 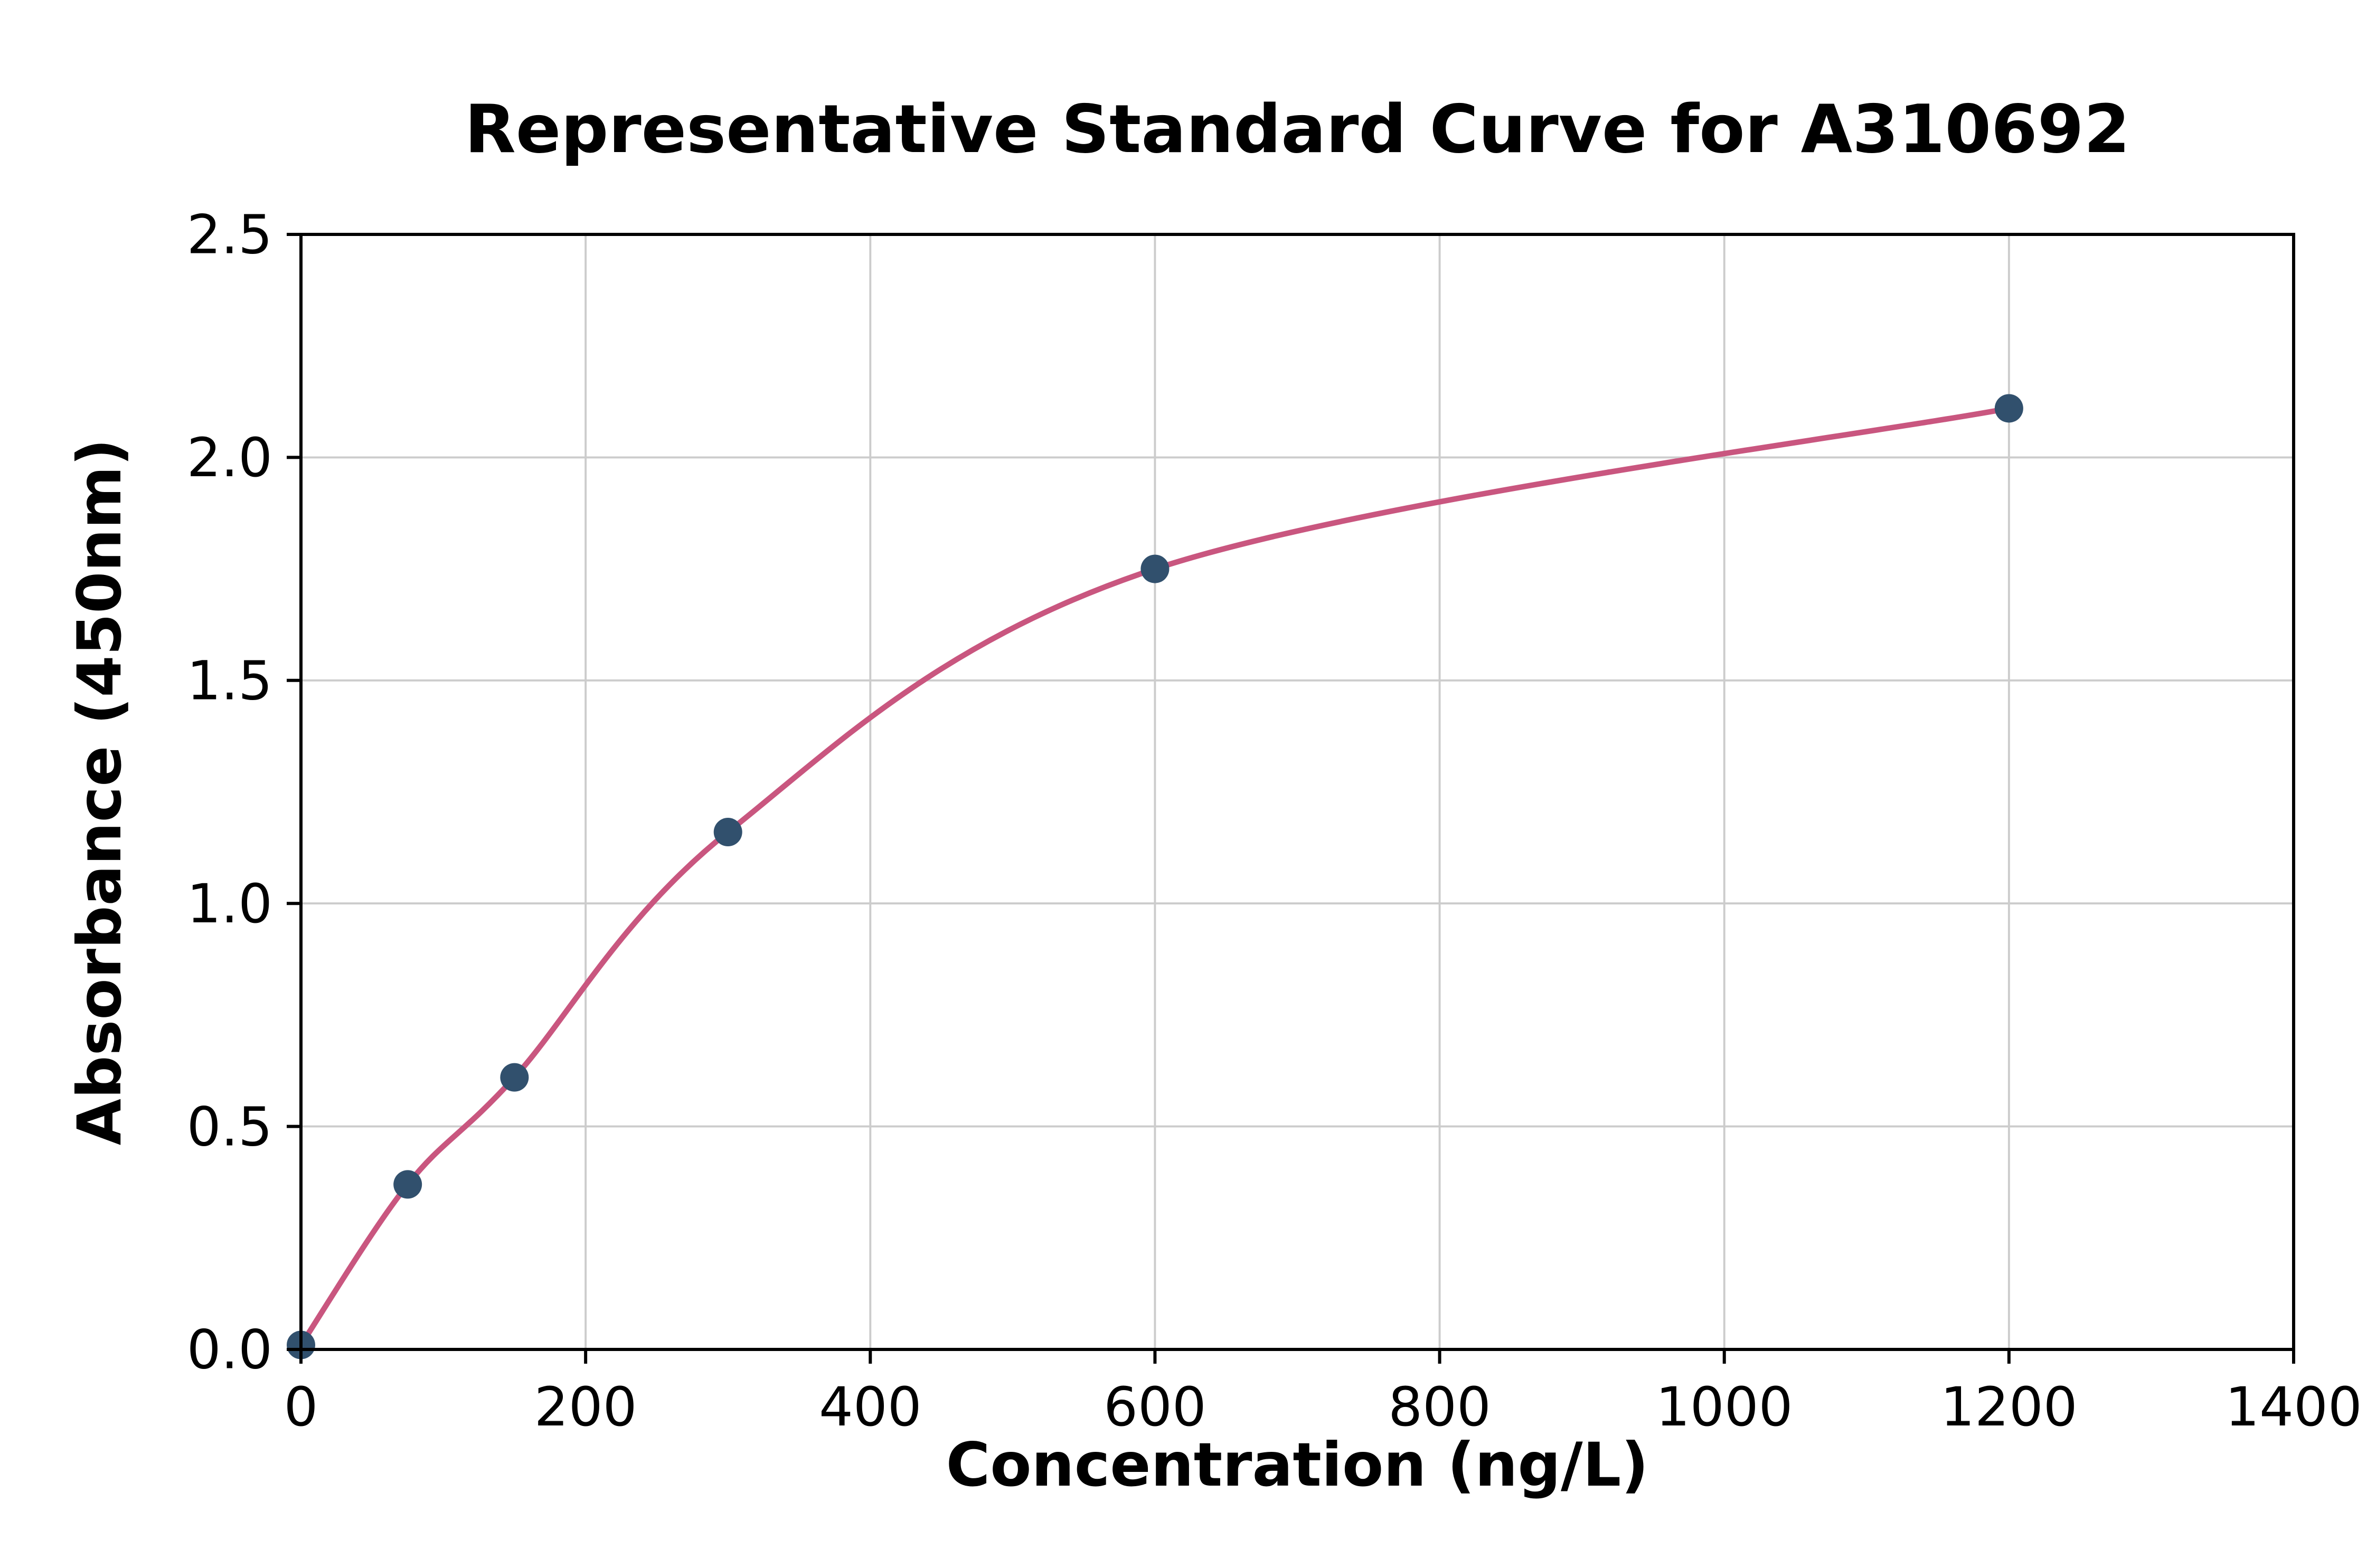 I want to click on y-tick-label: 0.5, so click(x=230, y=1126).